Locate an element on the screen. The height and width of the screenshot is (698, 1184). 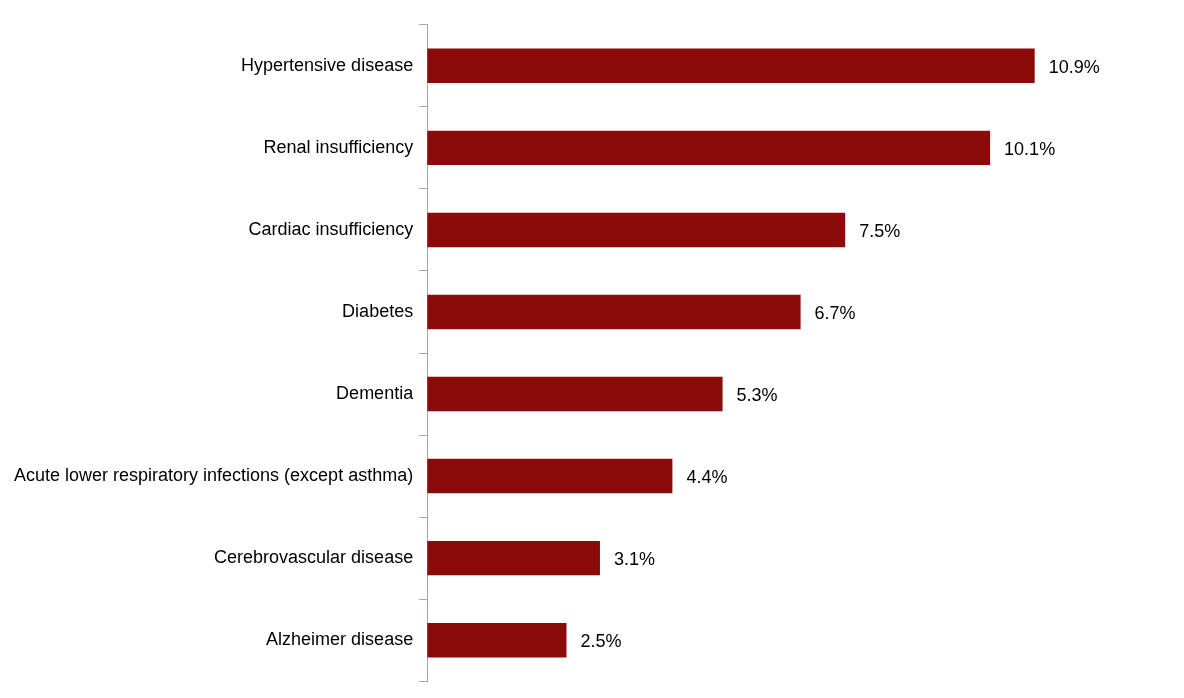
data-label: 4.4% is located at coordinates (707, 477).